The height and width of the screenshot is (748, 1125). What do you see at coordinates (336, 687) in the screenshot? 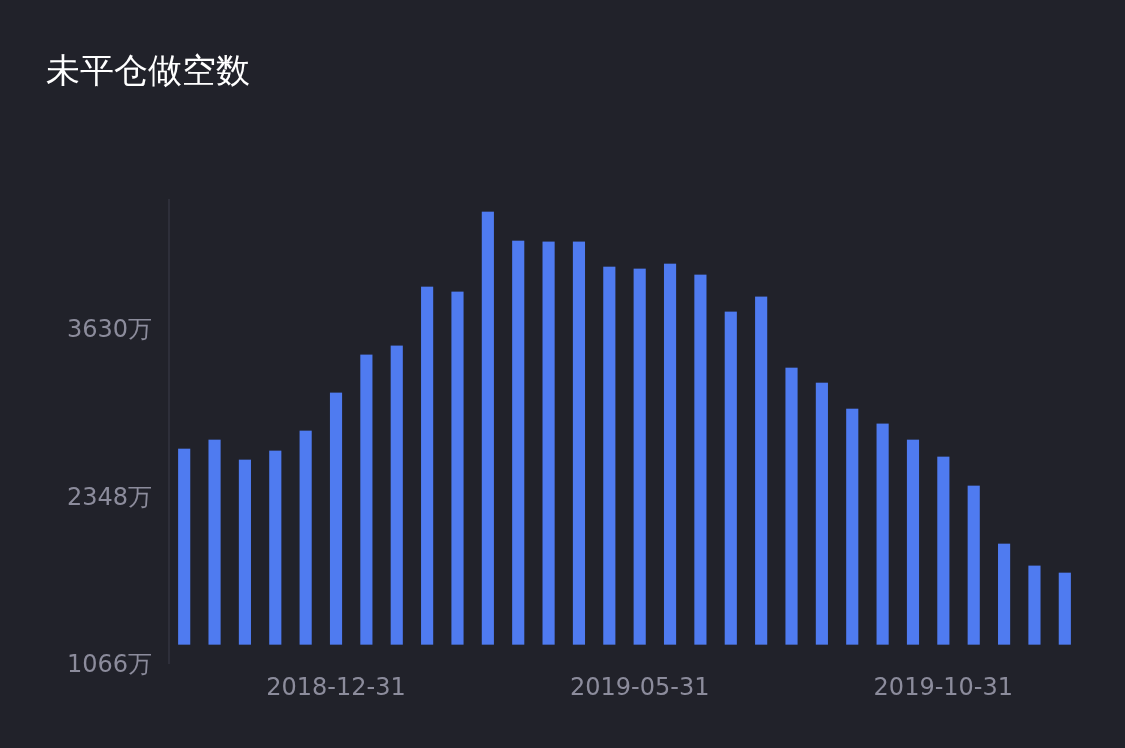
I see `x-tick-label: 2018-12-31` at bounding box center [336, 687].